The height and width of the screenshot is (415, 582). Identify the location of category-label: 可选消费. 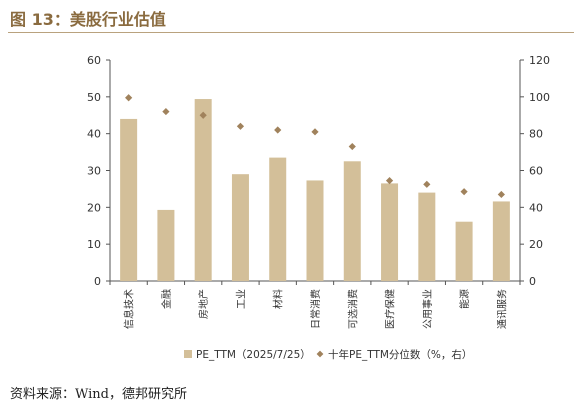
(352, 309).